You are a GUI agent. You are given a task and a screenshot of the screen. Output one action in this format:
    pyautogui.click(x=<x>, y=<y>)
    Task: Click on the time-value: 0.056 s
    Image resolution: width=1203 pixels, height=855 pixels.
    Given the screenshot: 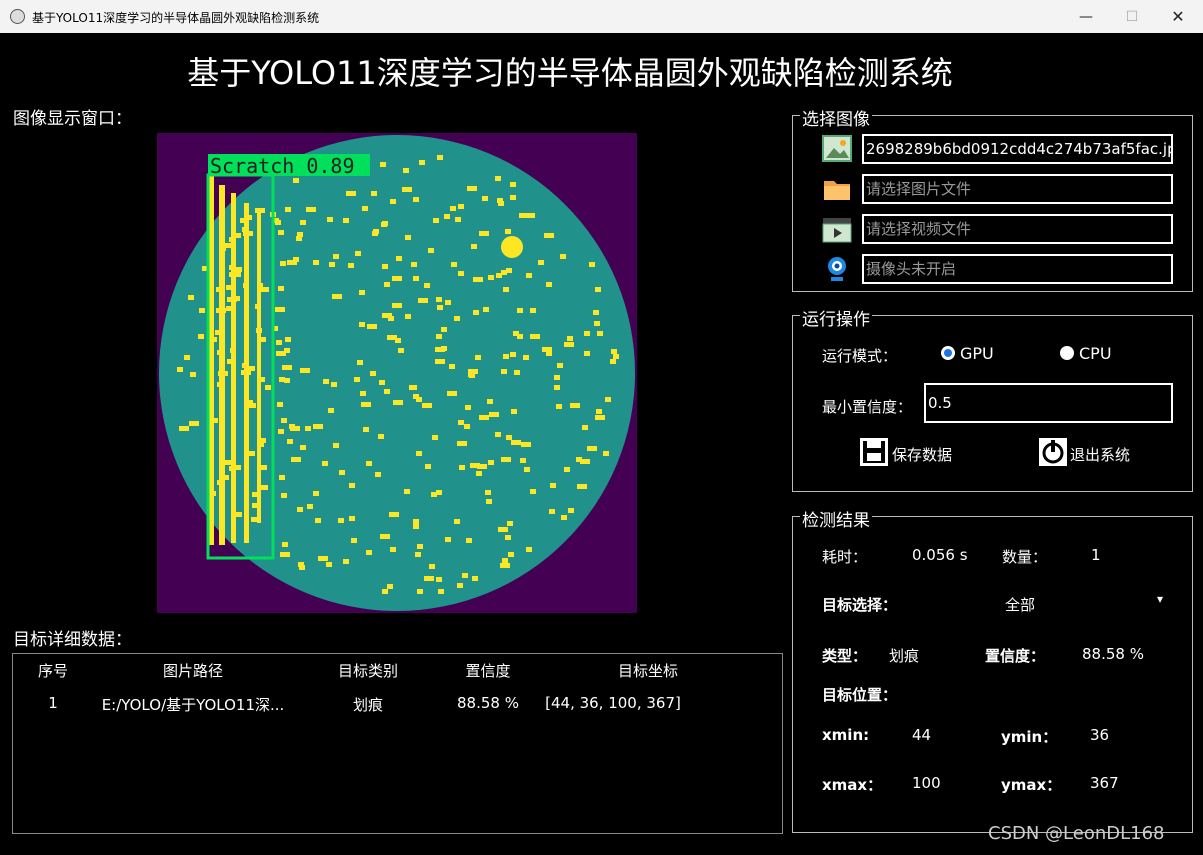 What is the action you would take?
    pyautogui.click(x=940, y=555)
    